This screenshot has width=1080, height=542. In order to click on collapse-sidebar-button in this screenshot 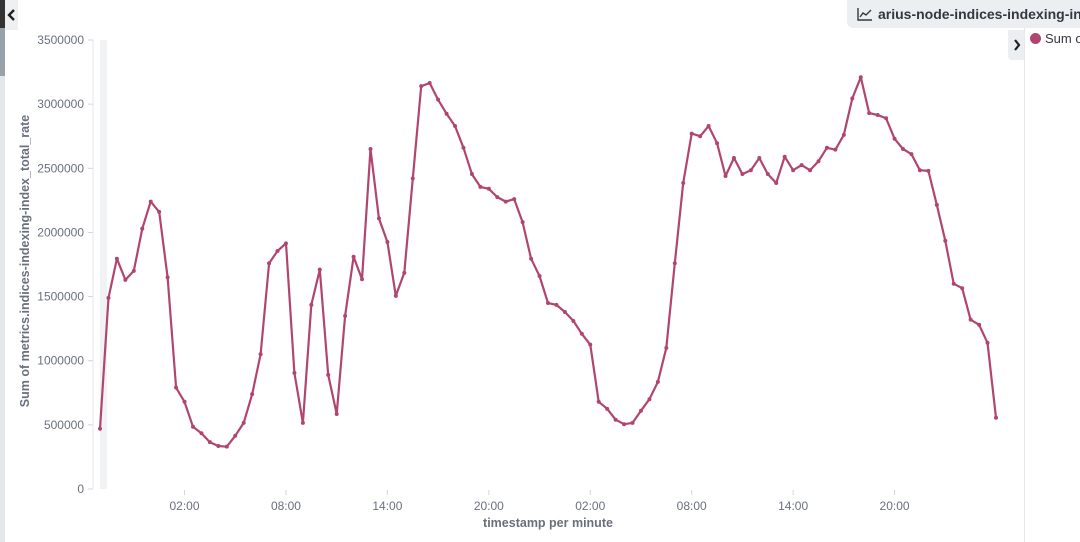, I will do `click(11, 15)`.